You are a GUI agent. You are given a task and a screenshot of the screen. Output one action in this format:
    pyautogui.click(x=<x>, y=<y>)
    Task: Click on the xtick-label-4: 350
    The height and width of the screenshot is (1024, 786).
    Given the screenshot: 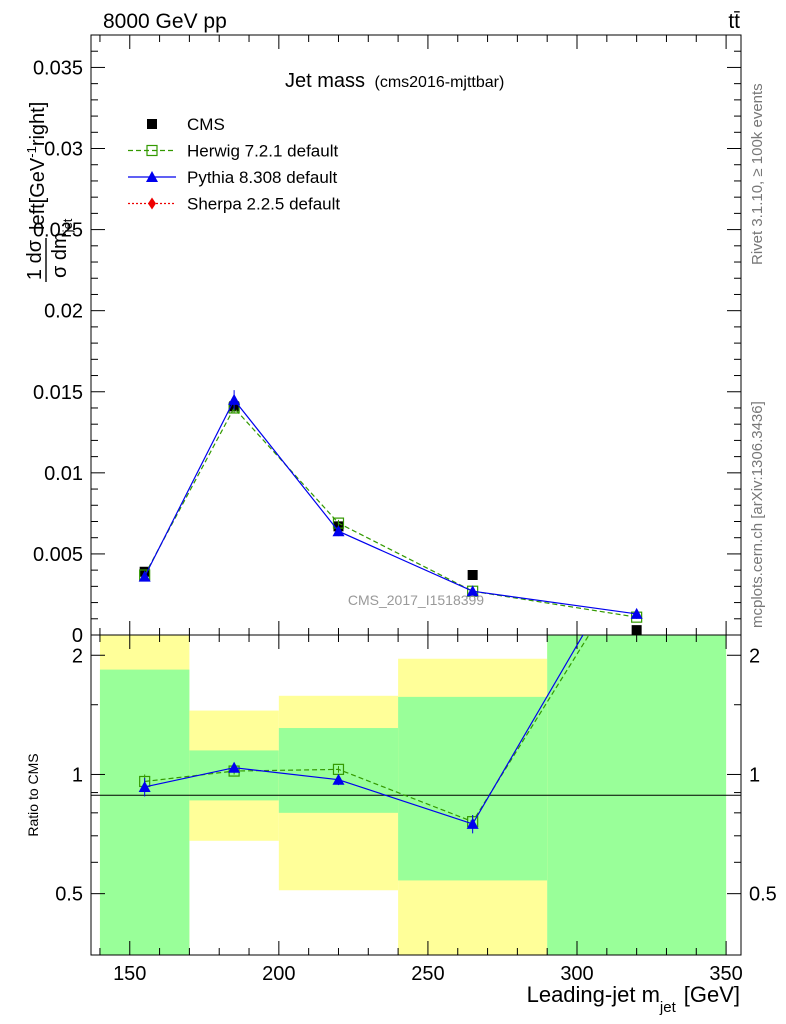 What is the action you would take?
    pyautogui.click(x=725, y=974)
    